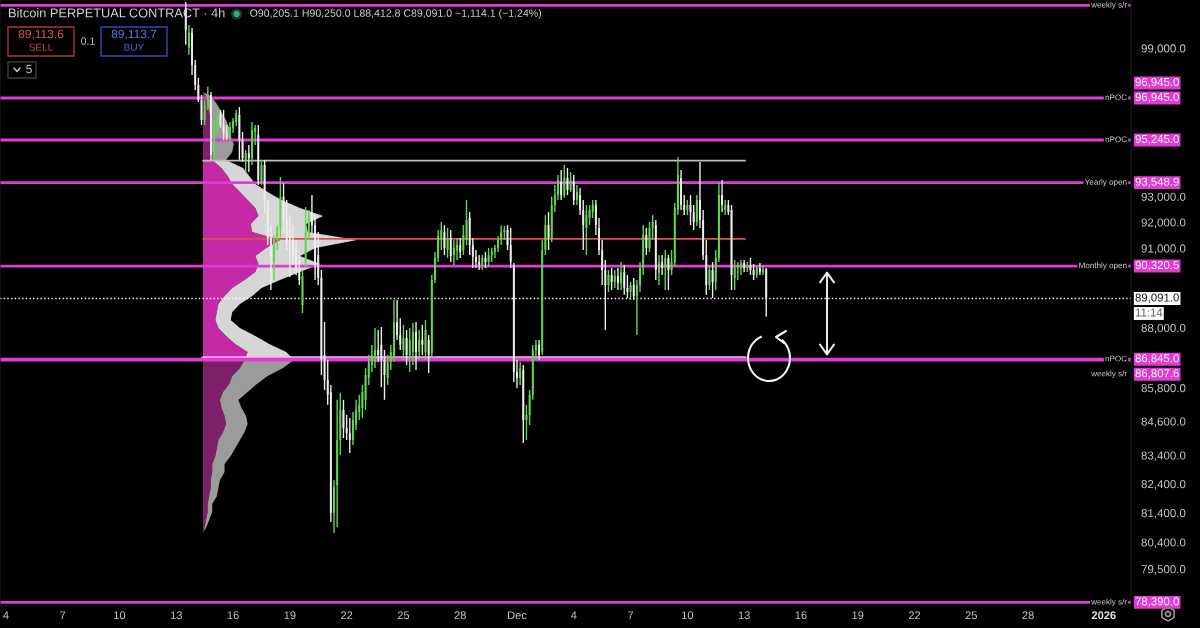 This screenshot has height=628, width=1200. I want to click on y-tick-label: 85,800.0, so click(1163, 389).